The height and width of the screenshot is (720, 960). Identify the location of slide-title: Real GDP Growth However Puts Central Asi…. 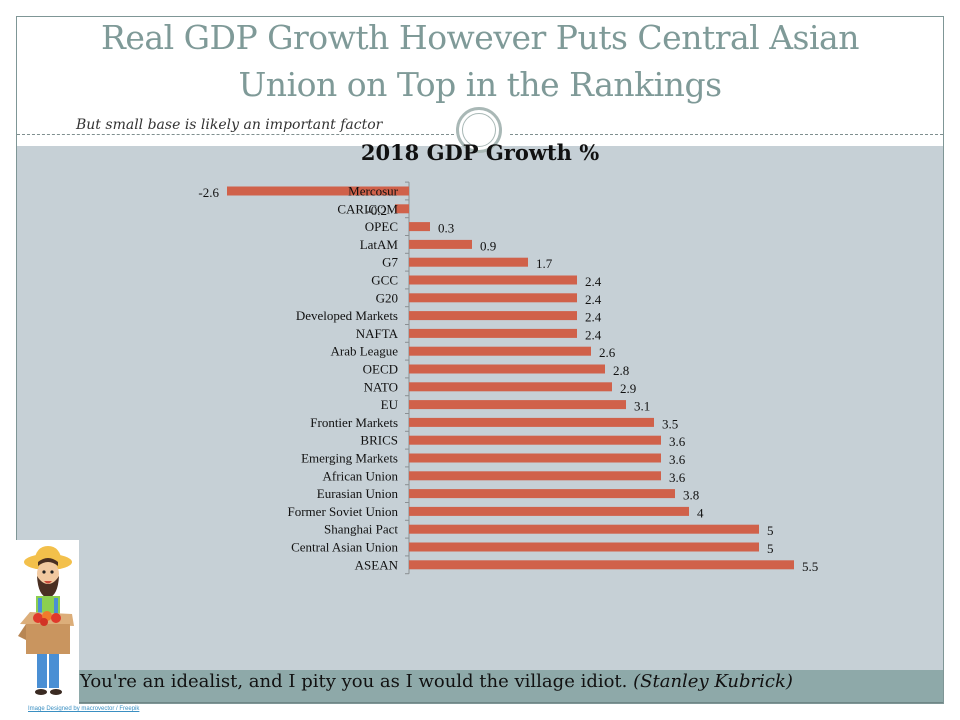
(480, 61).